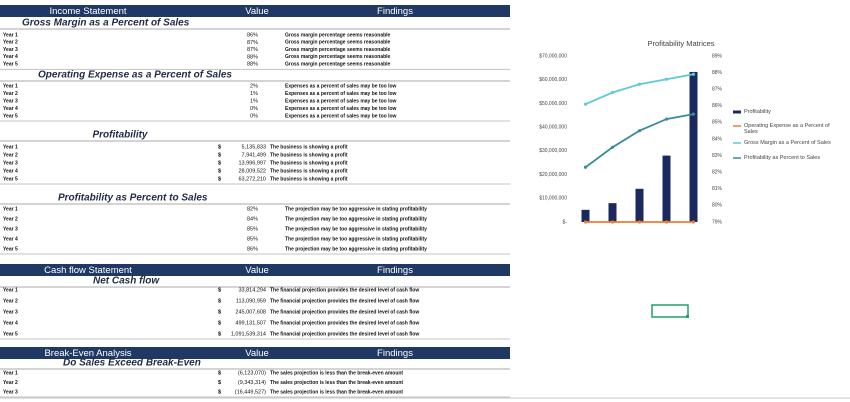 The height and width of the screenshot is (402, 850). Describe the element at coordinates (250, 312) in the screenshot. I see `value: 245,007,608` at that location.